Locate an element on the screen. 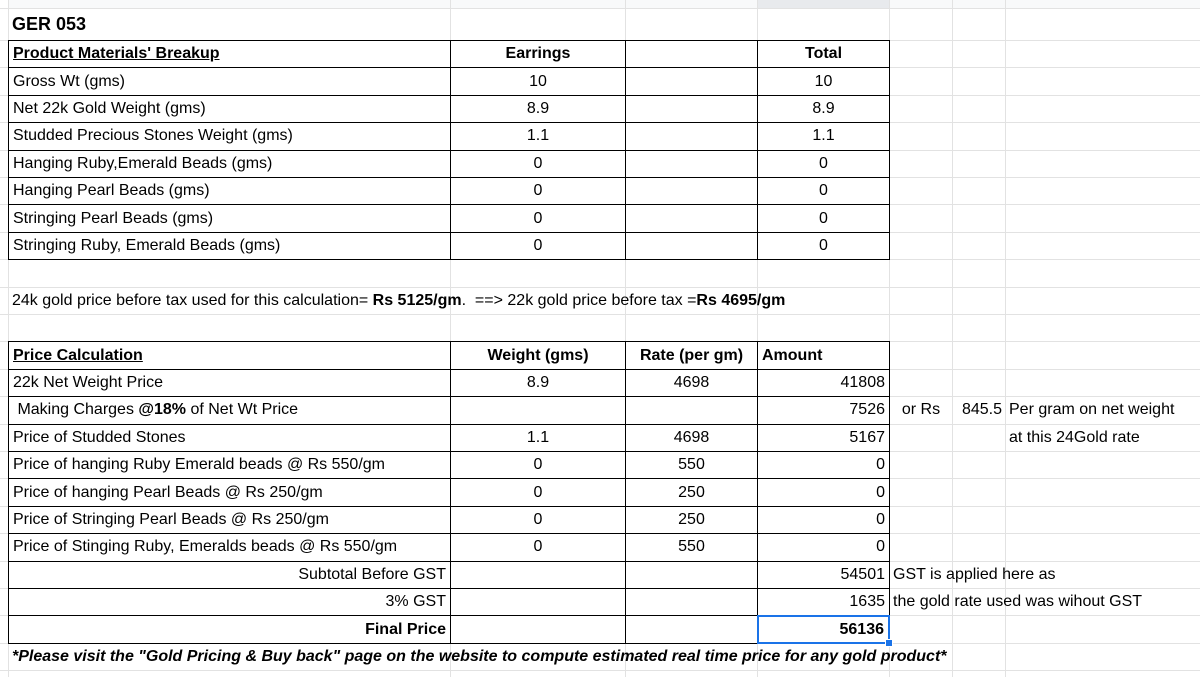  side-note: or Rs is located at coordinates (921, 410).